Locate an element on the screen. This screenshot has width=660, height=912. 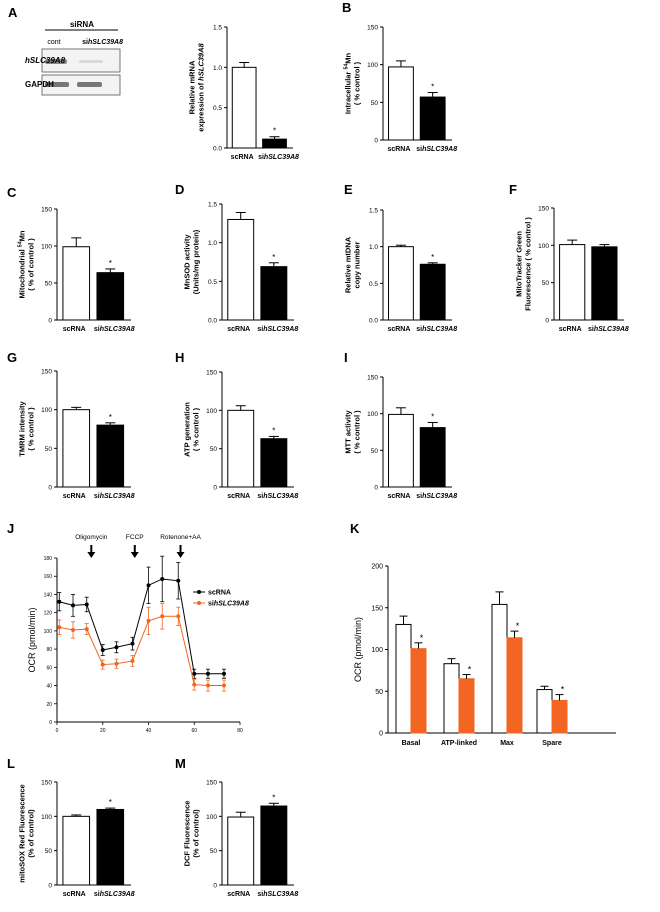
y-axis-label: Fluorescence ( % control ) is located at coordinates (528, 264).